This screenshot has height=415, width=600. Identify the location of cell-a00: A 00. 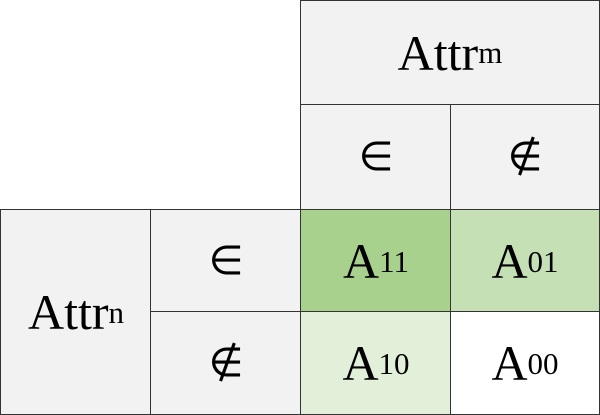
(525, 363).